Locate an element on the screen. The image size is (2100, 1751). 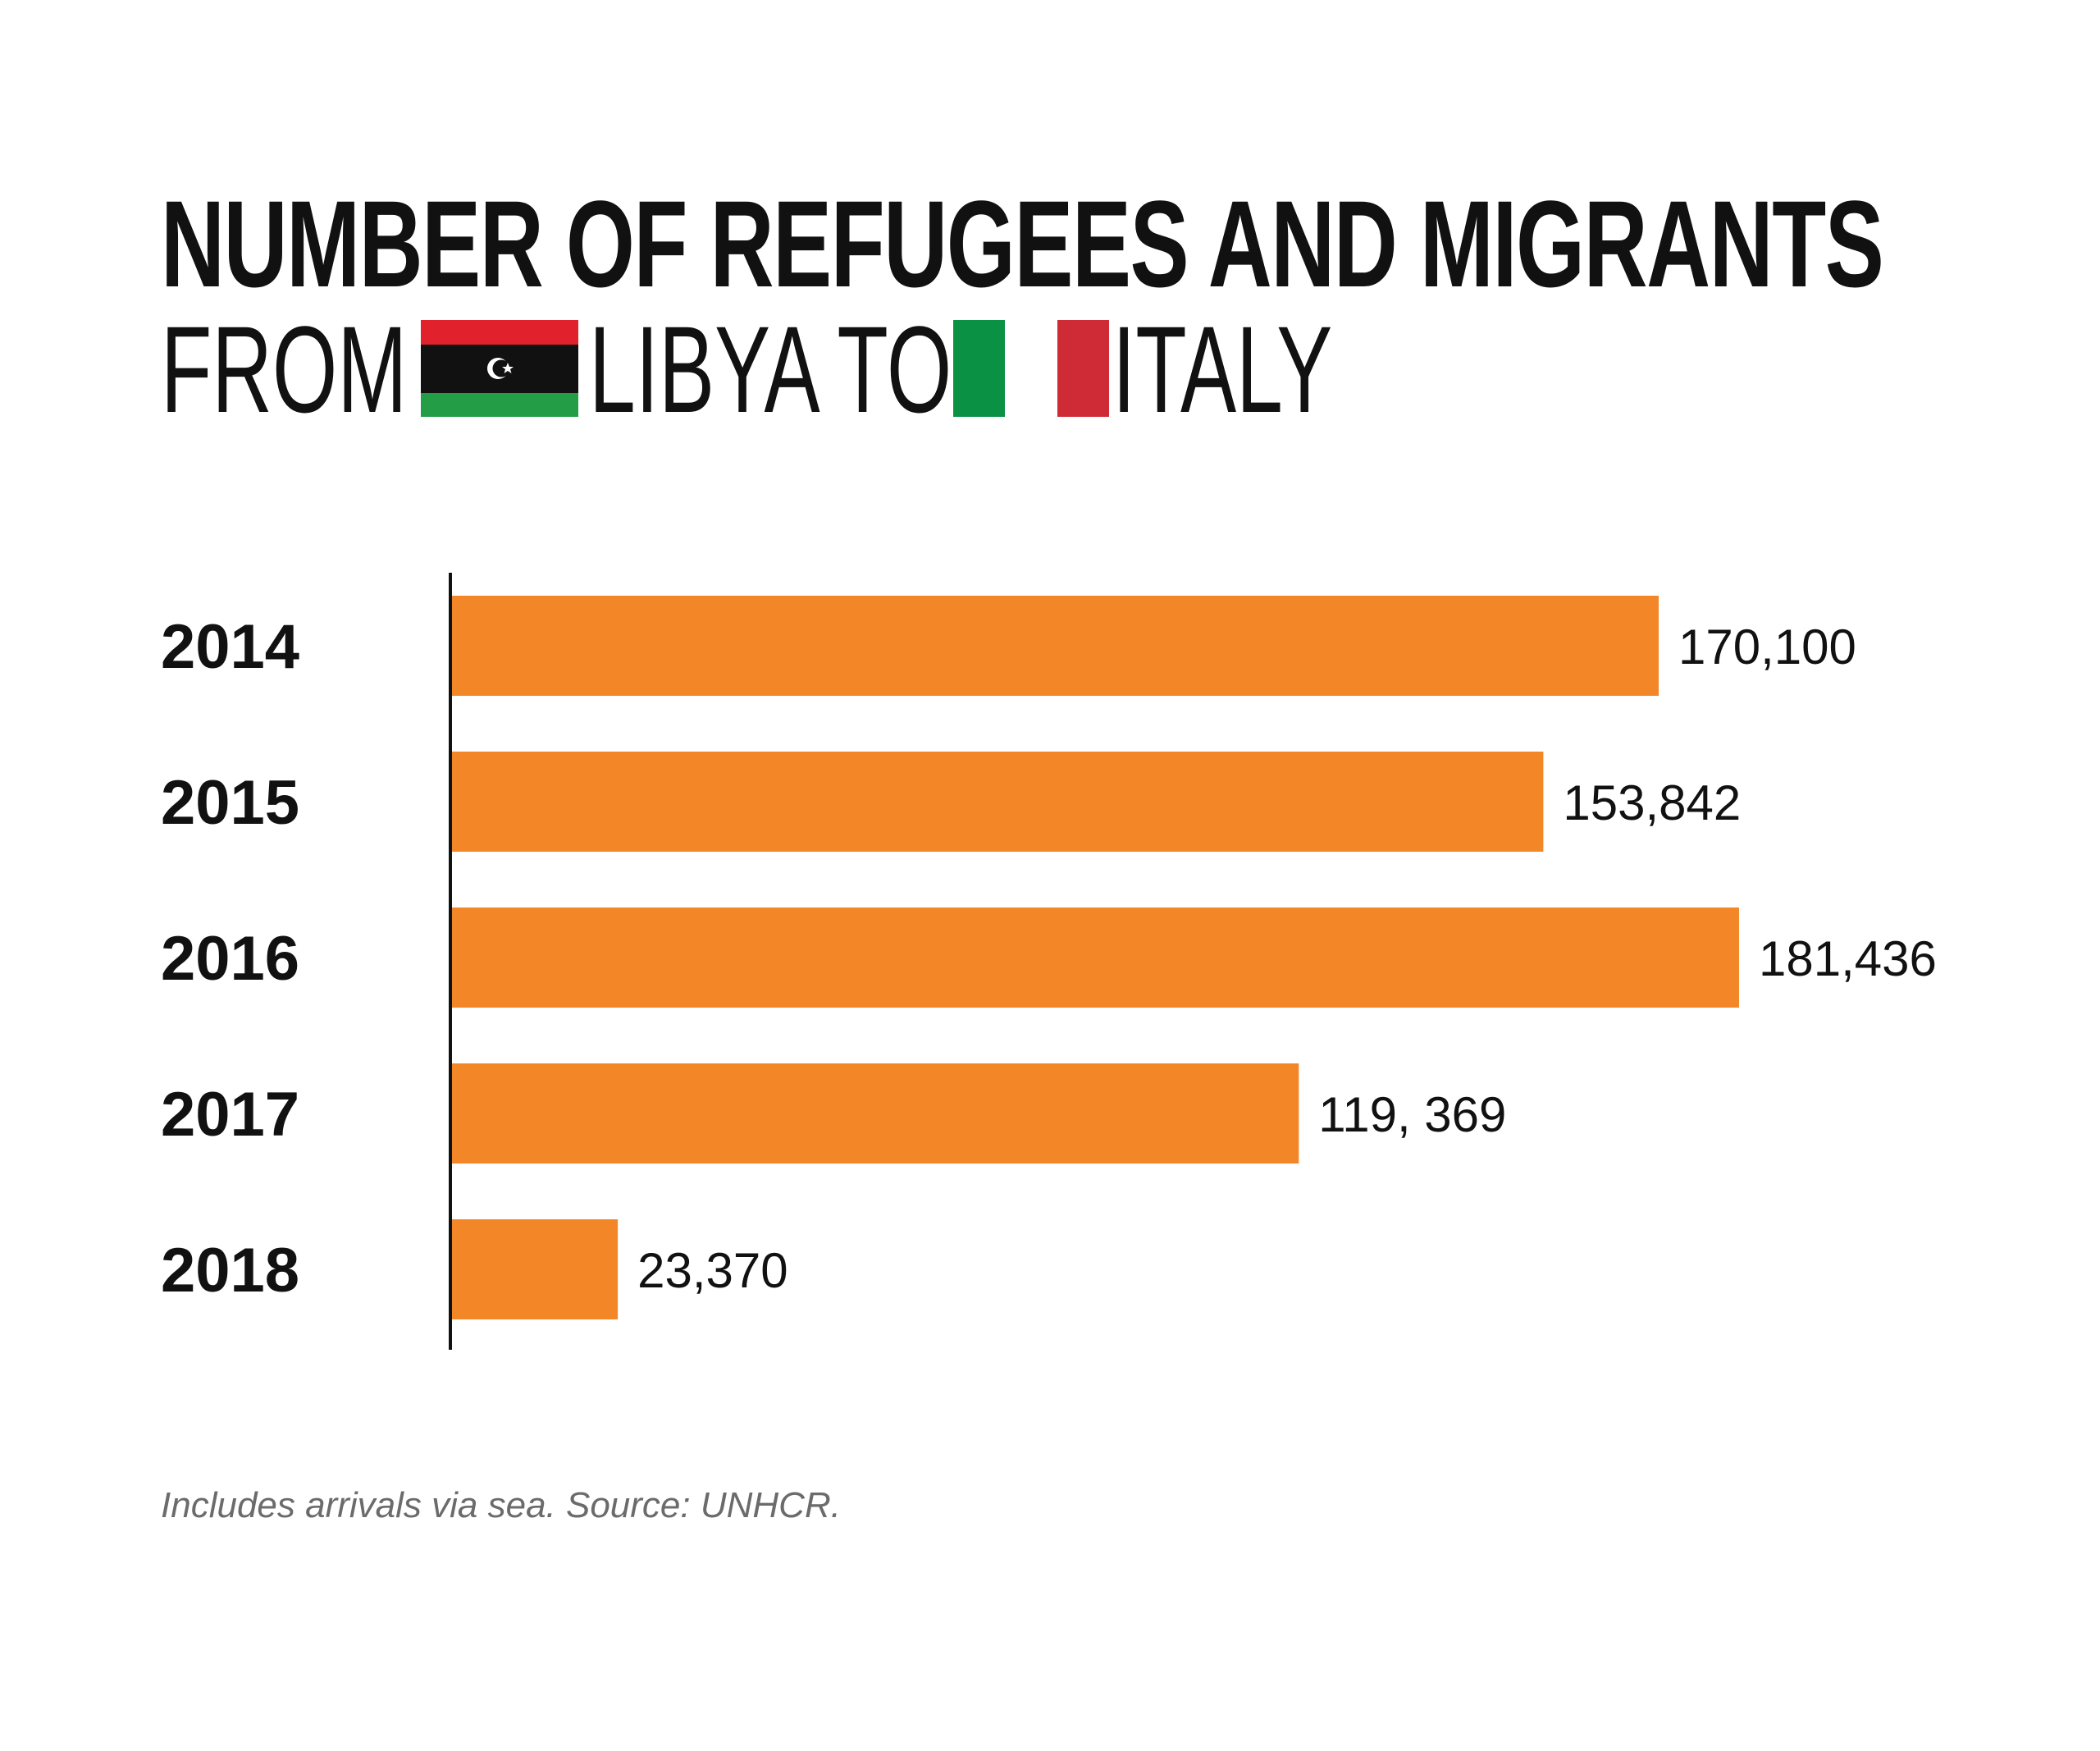
subtitle-italy: ITALY is located at coordinates (1223, 369).